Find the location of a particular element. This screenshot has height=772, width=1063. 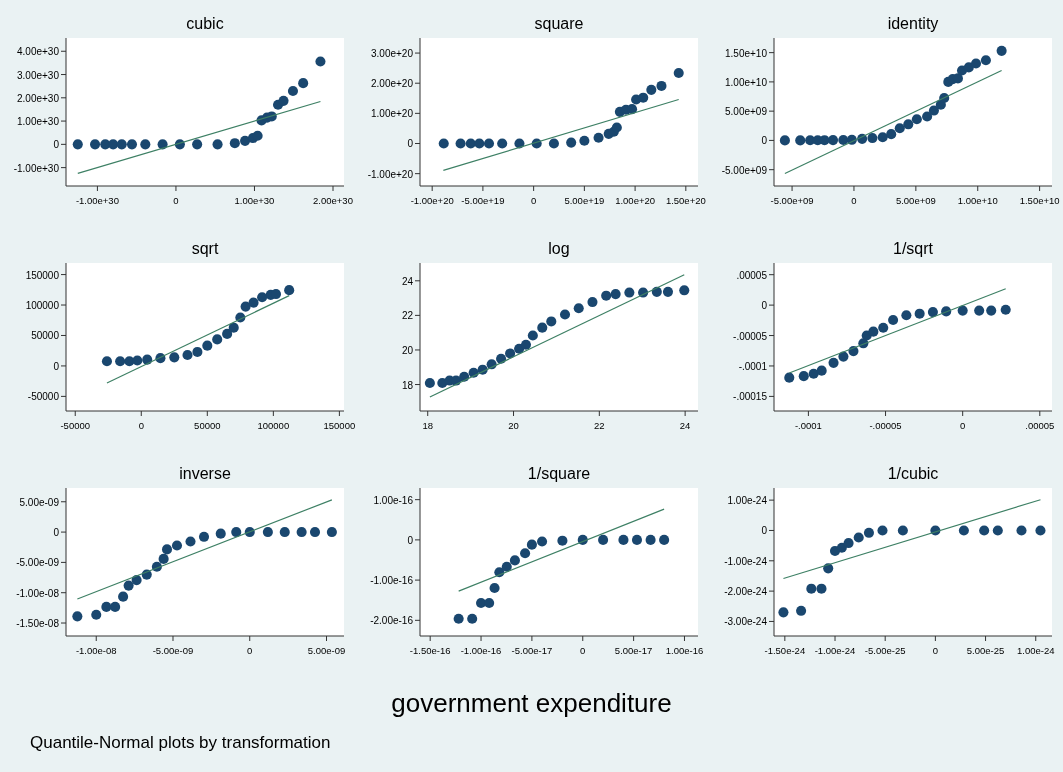

x-tick-label: -5.00e-17 is located at coordinates (532, 650).